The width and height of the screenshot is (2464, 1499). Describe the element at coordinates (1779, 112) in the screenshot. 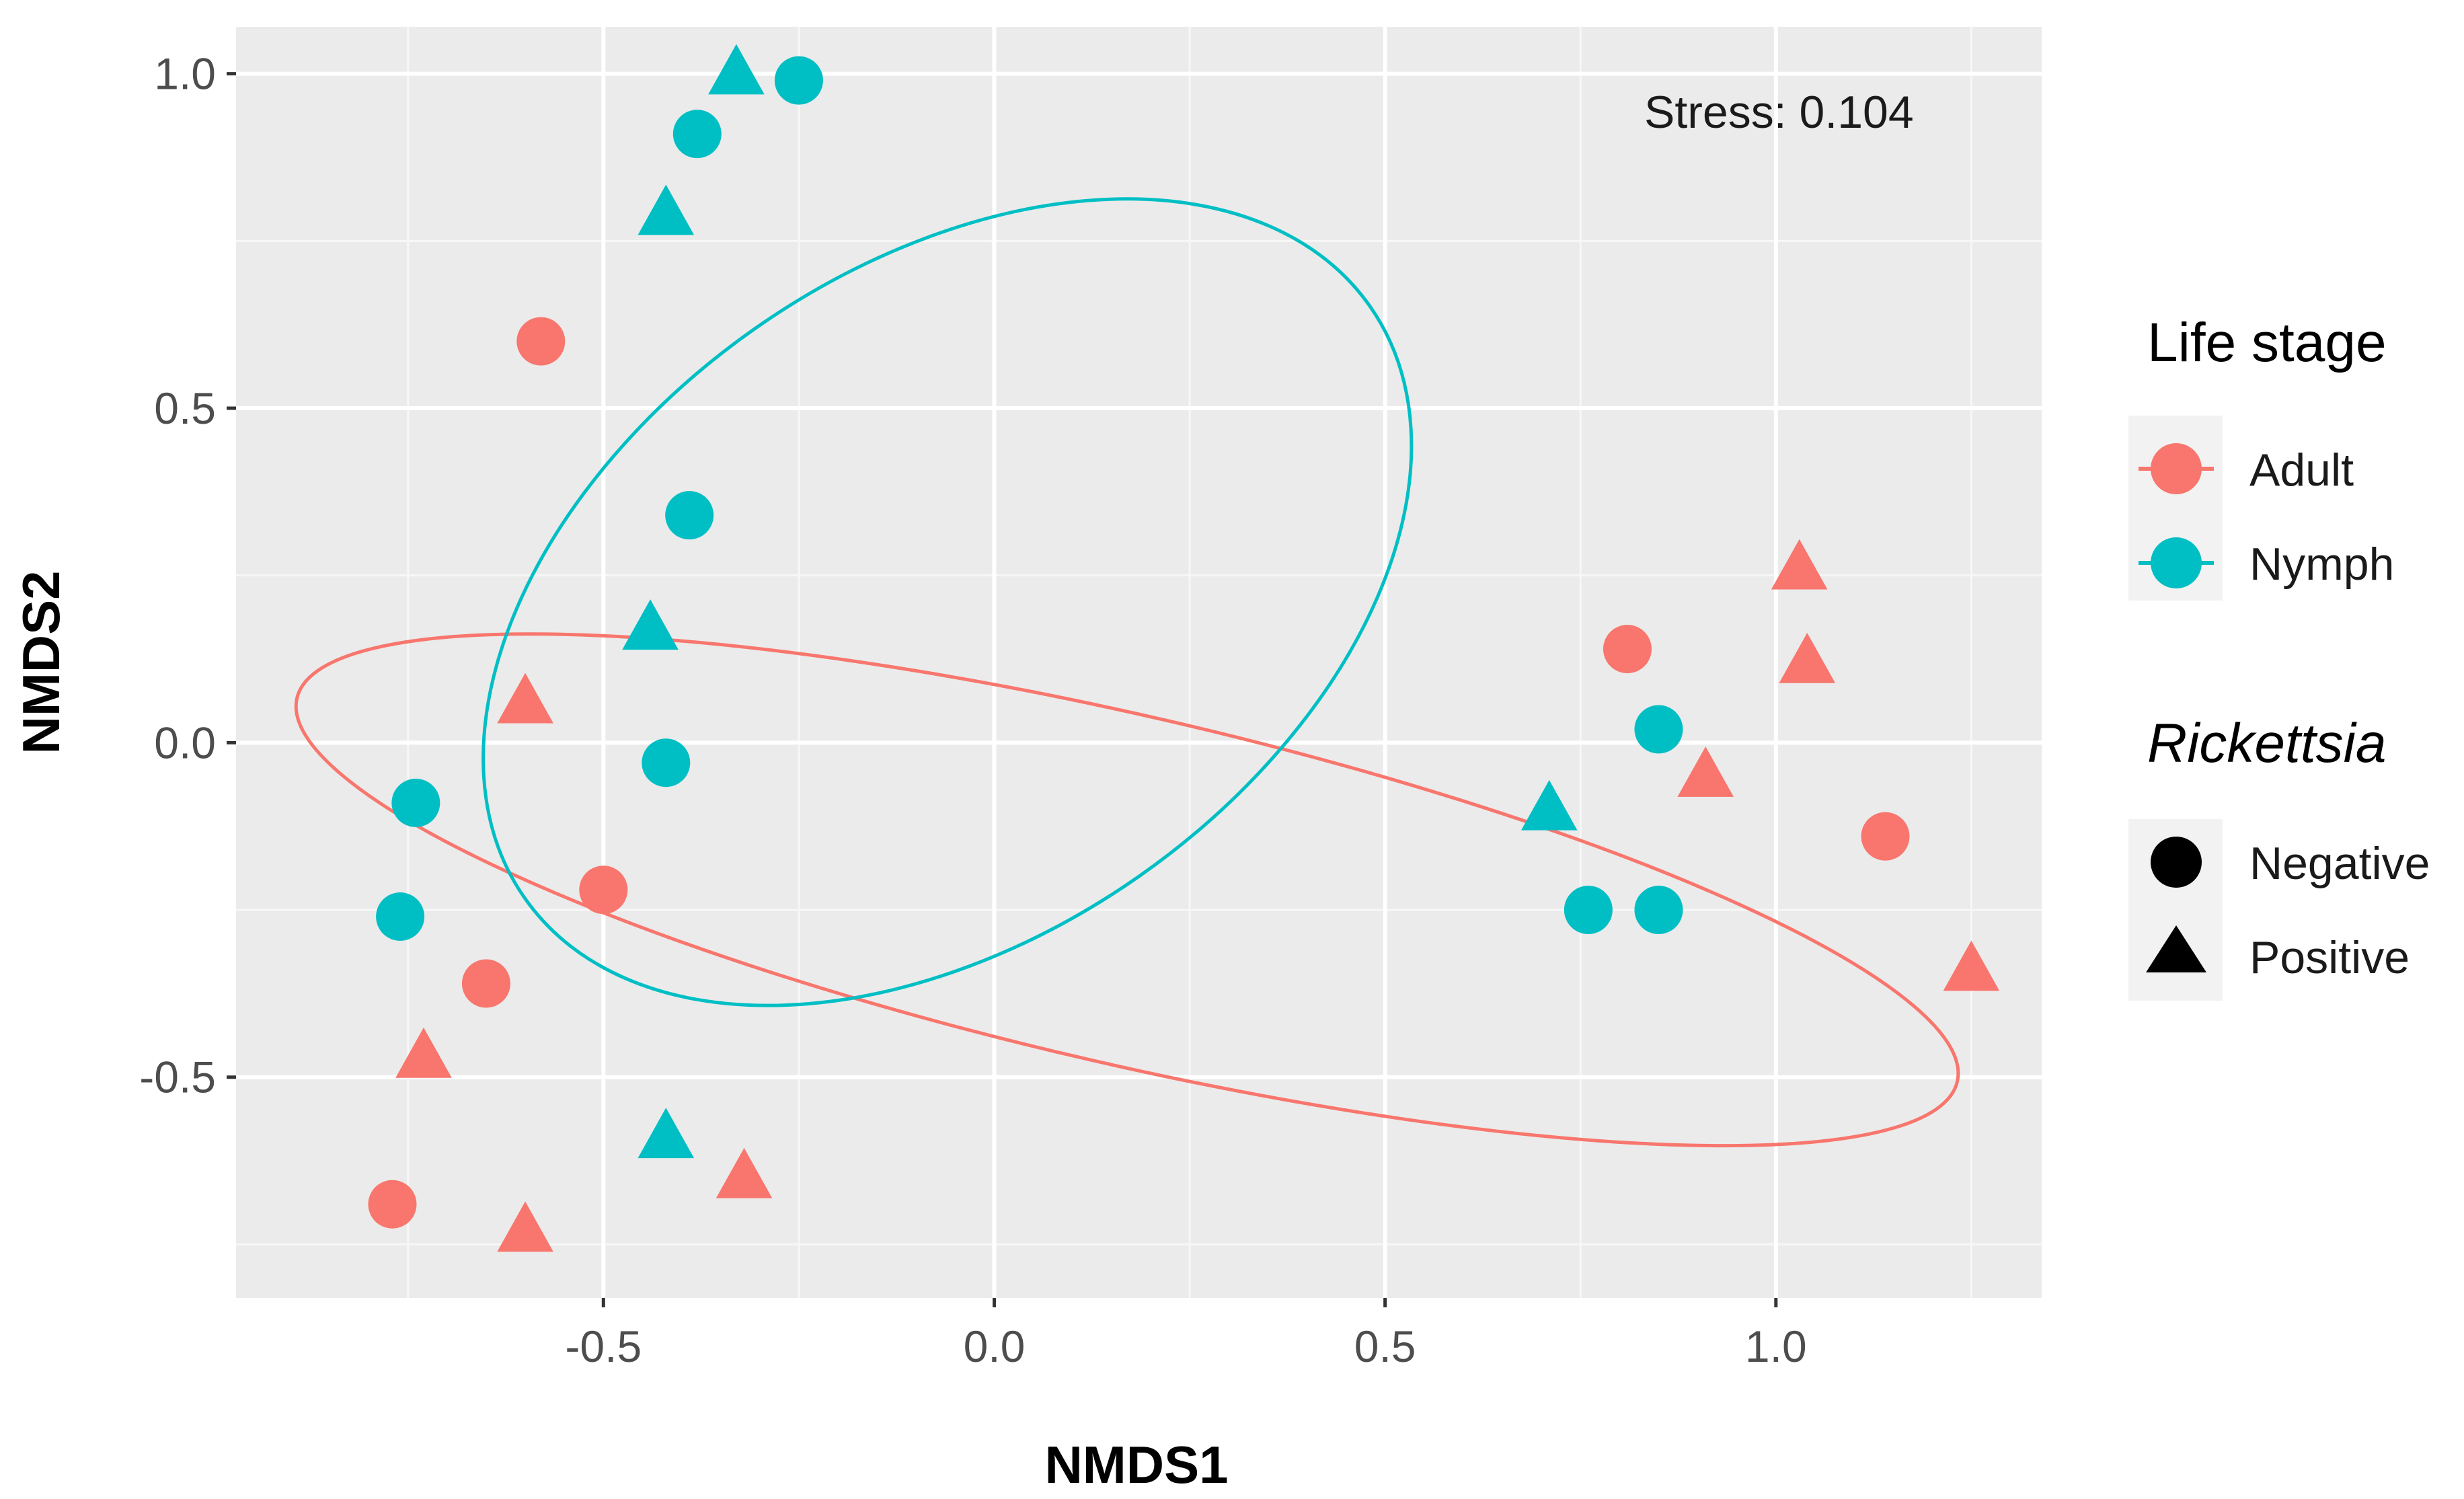

I see `stress-annotation: Stress: 0.104` at that location.